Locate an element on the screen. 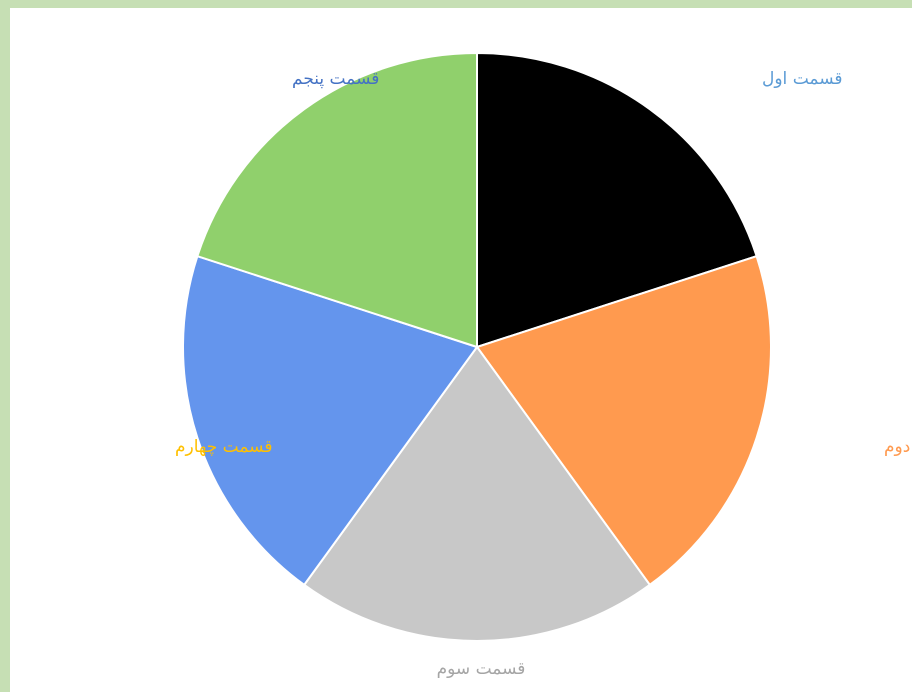 Image resolution: width=912 pixels, height=692 pixels. slice-label-4: قسمت چهارم is located at coordinates (223, 447).